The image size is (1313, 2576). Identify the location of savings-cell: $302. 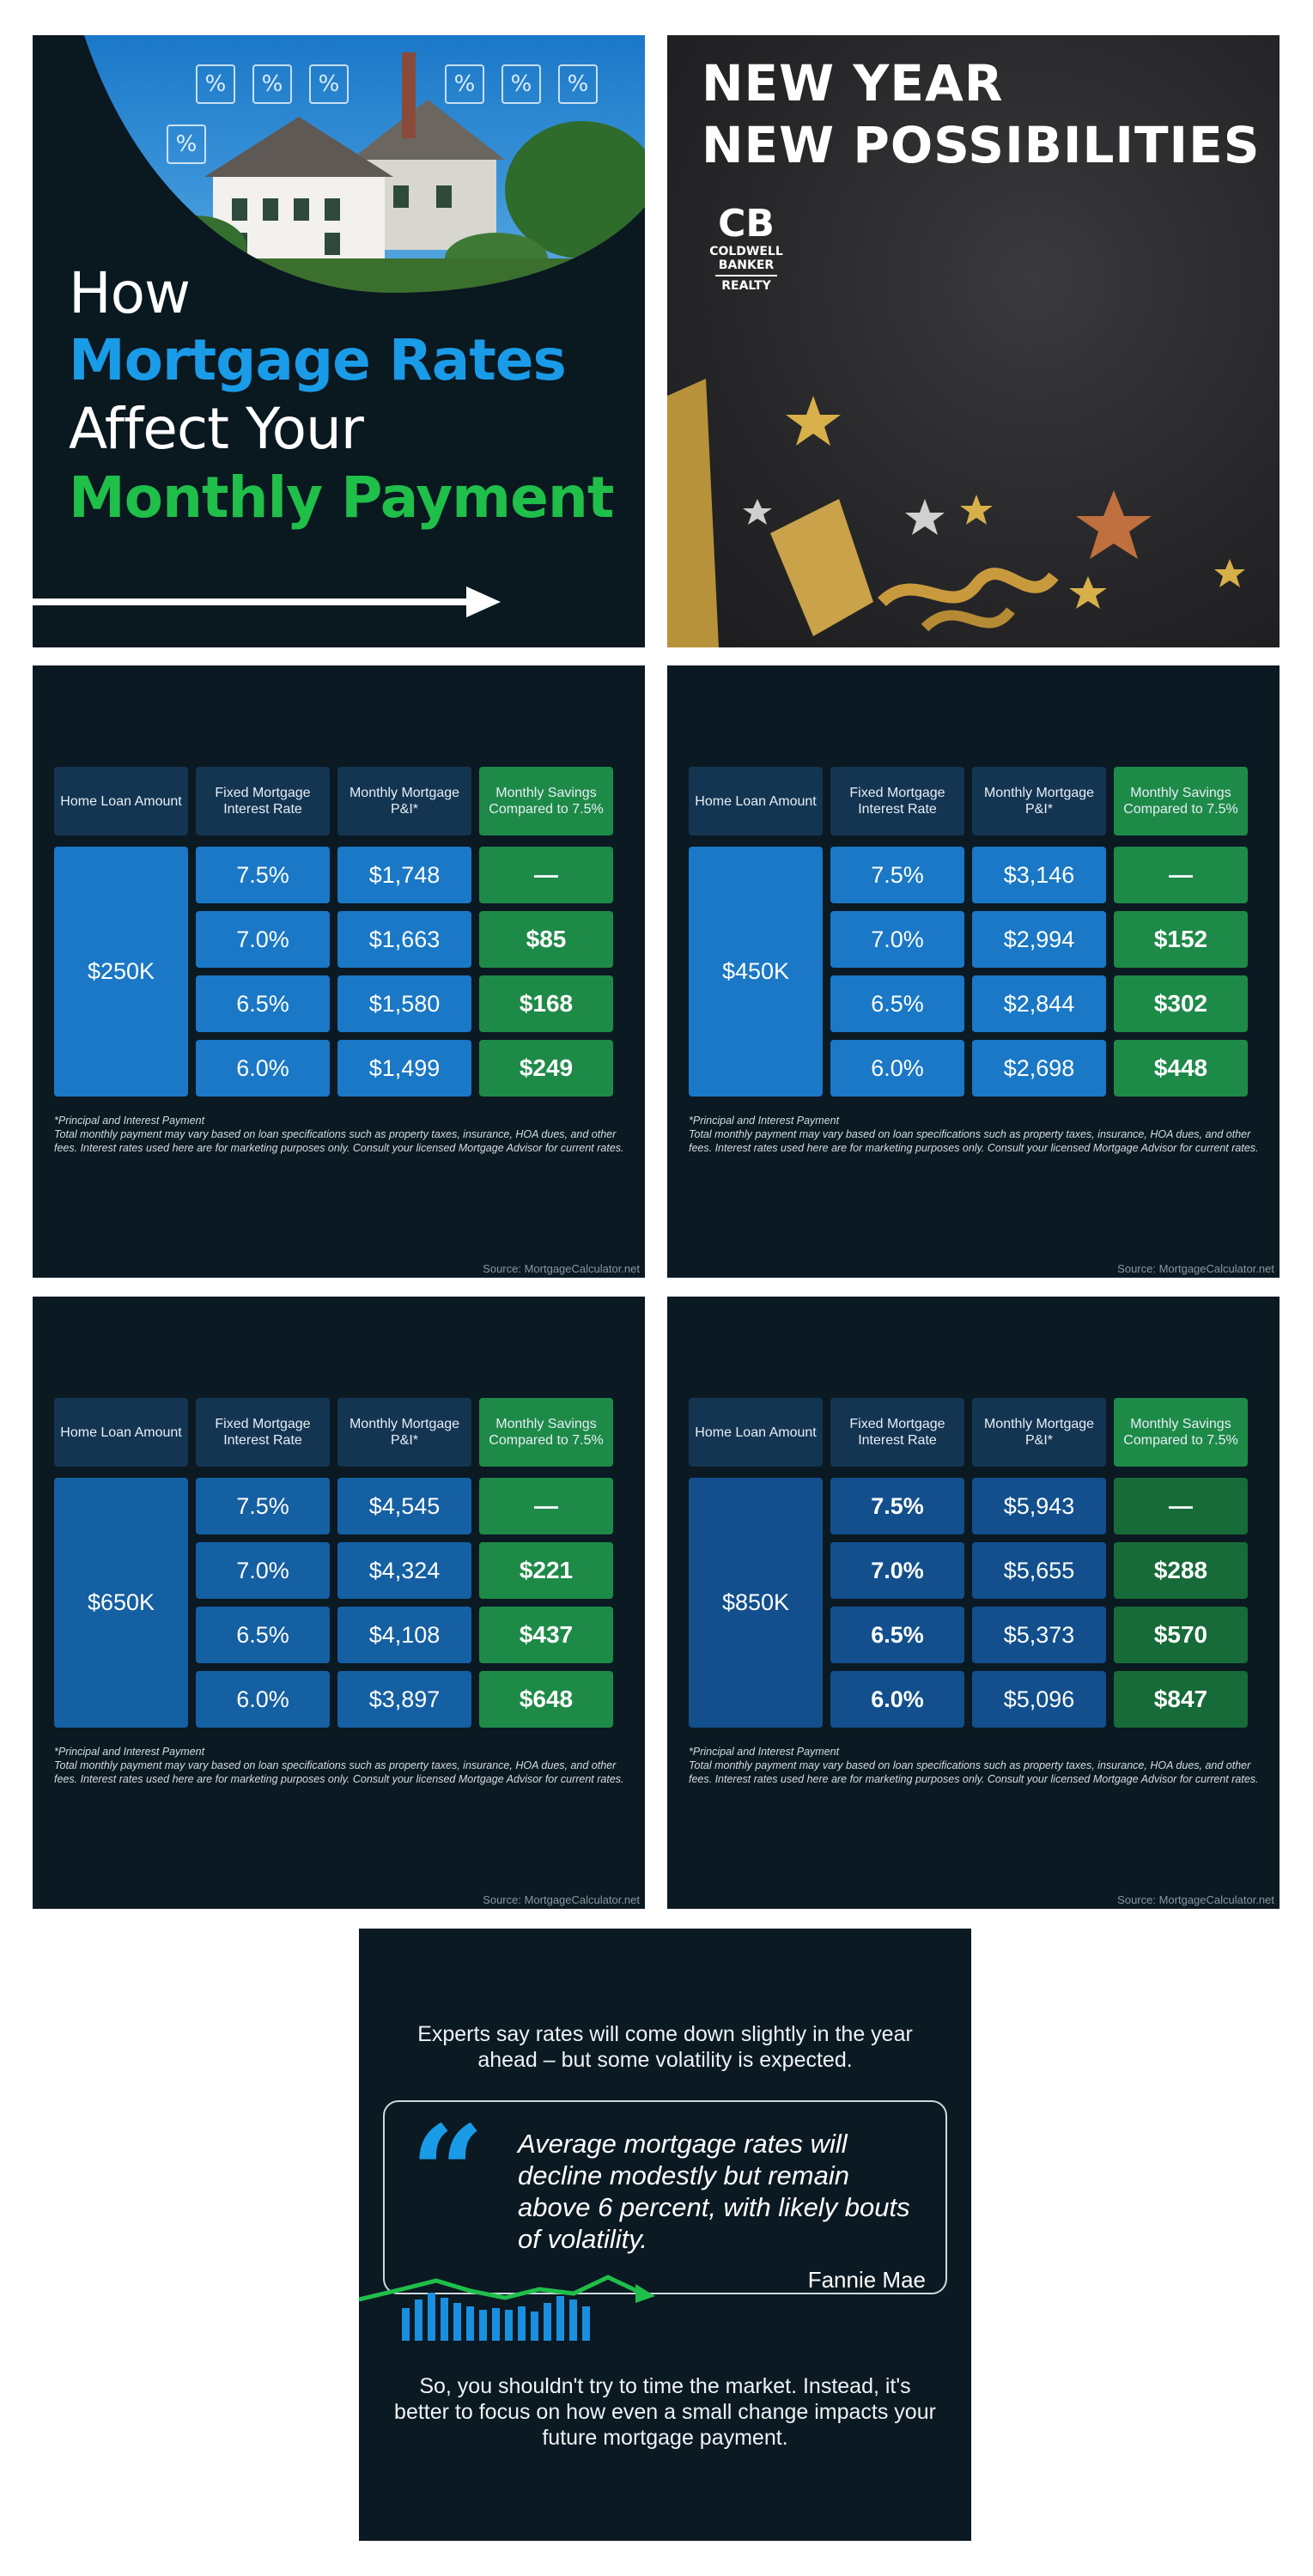
(1181, 1003).